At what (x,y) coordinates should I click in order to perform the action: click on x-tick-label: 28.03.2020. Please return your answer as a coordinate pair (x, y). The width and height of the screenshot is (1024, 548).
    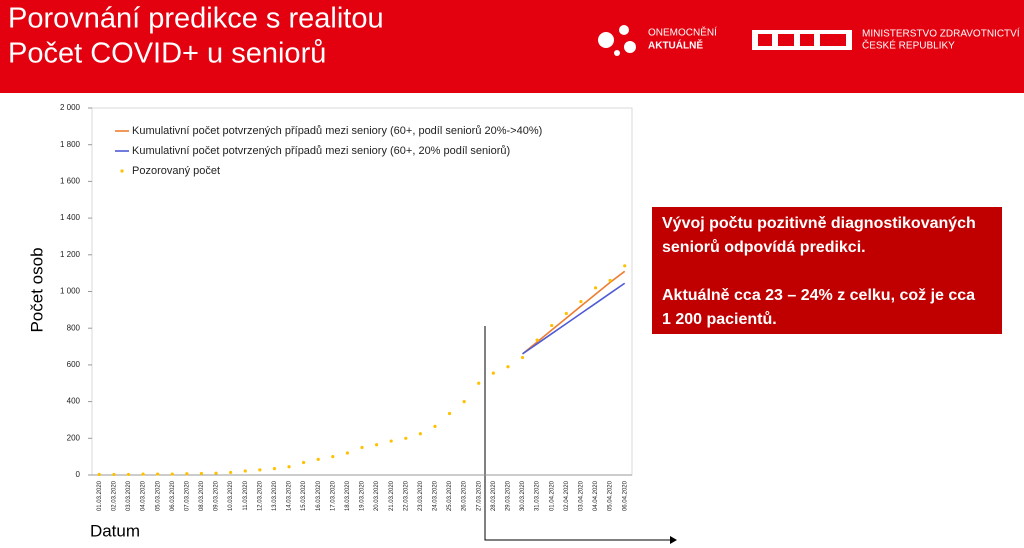
    Looking at the image, I should click on (494, 495).